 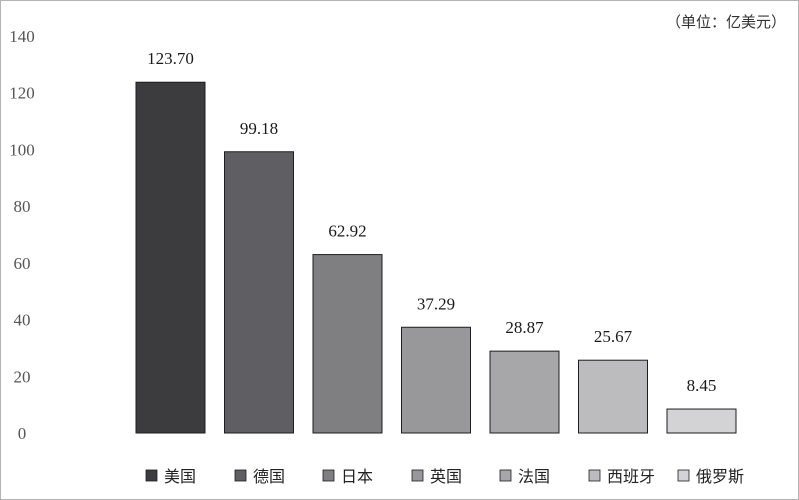 I want to click on y-tick-label: 100, so click(x=22, y=149).